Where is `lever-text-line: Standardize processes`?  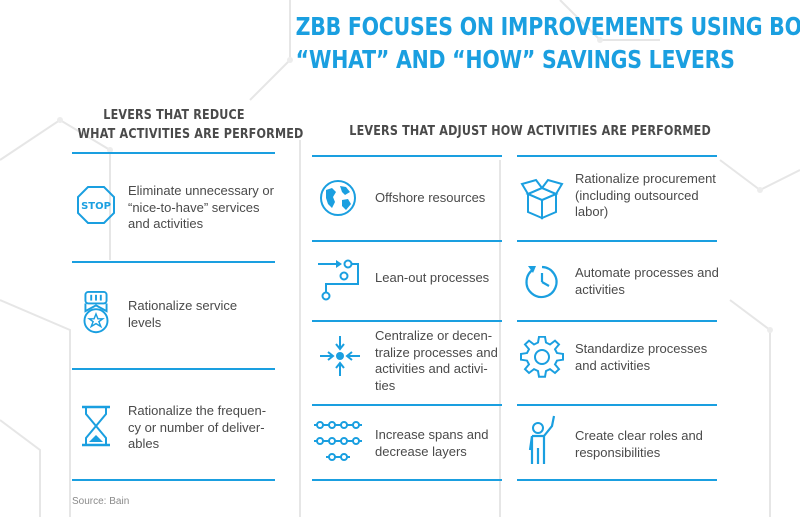
lever-text-line: Standardize processes is located at coordinates (641, 348).